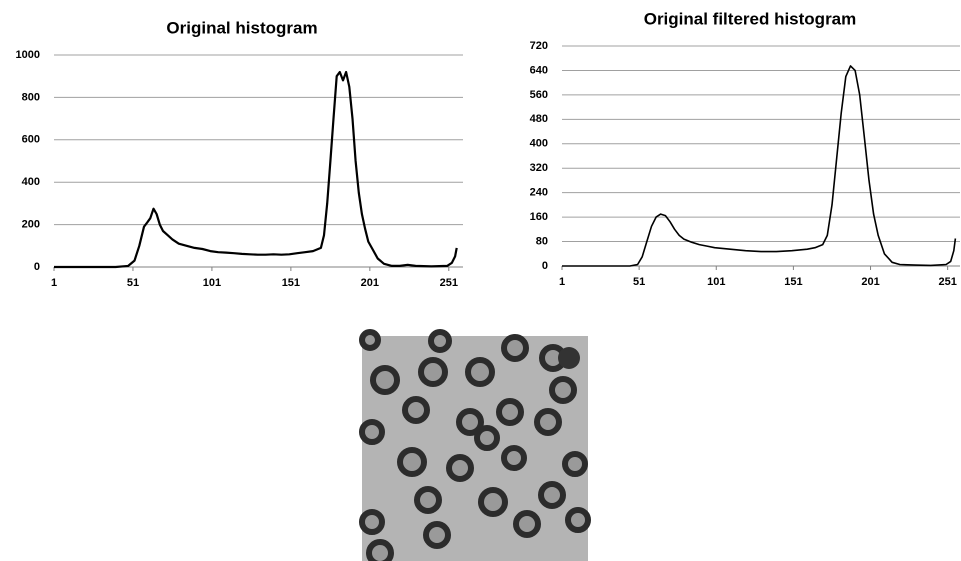 The width and height of the screenshot is (961, 561). Describe the element at coordinates (31, 225) in the screenshot. I see `y-tick-label: 200` at that location.